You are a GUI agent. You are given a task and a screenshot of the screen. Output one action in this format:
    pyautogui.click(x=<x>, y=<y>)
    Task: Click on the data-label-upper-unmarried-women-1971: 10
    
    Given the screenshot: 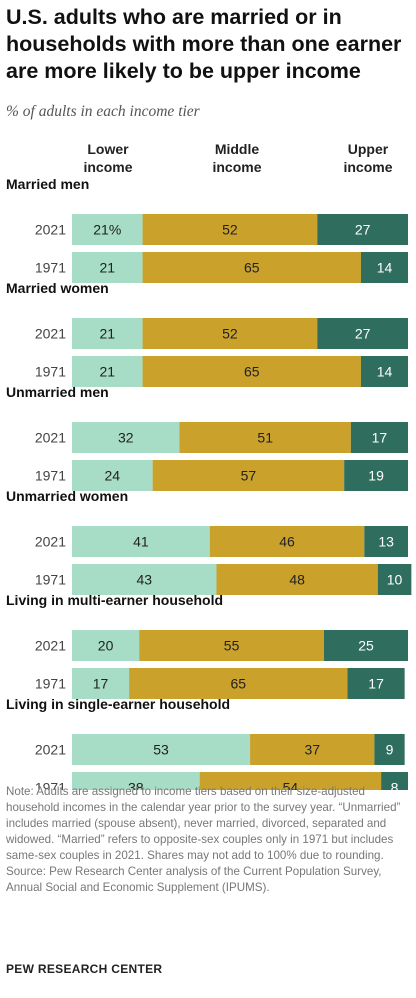 What is the action you would take?
    pyautogui.click(x=395, y=580)
    